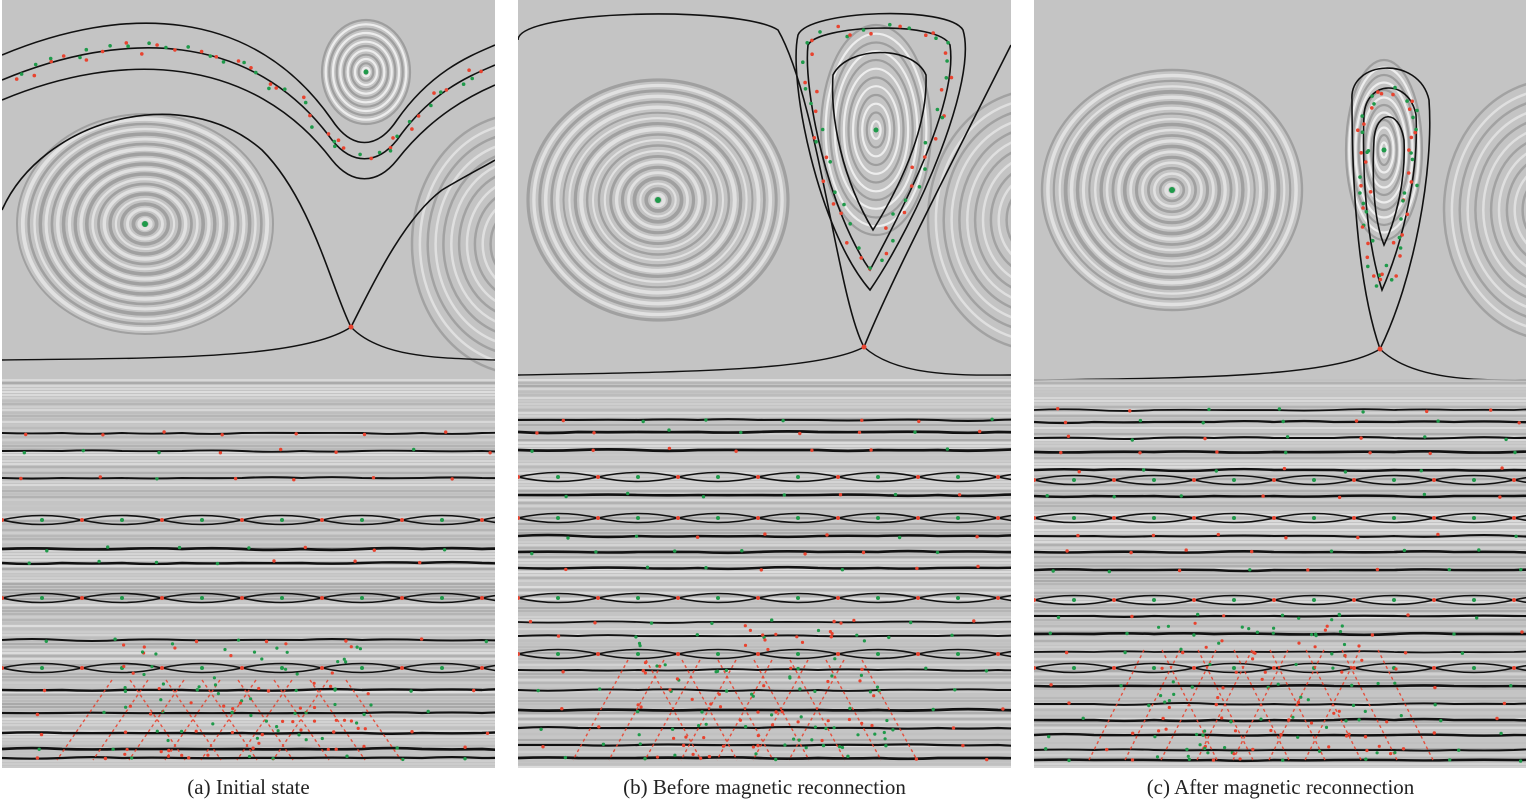 The image size is (1526, 803). I want to click on panel-b-separatrix-band, so click(764, 727).